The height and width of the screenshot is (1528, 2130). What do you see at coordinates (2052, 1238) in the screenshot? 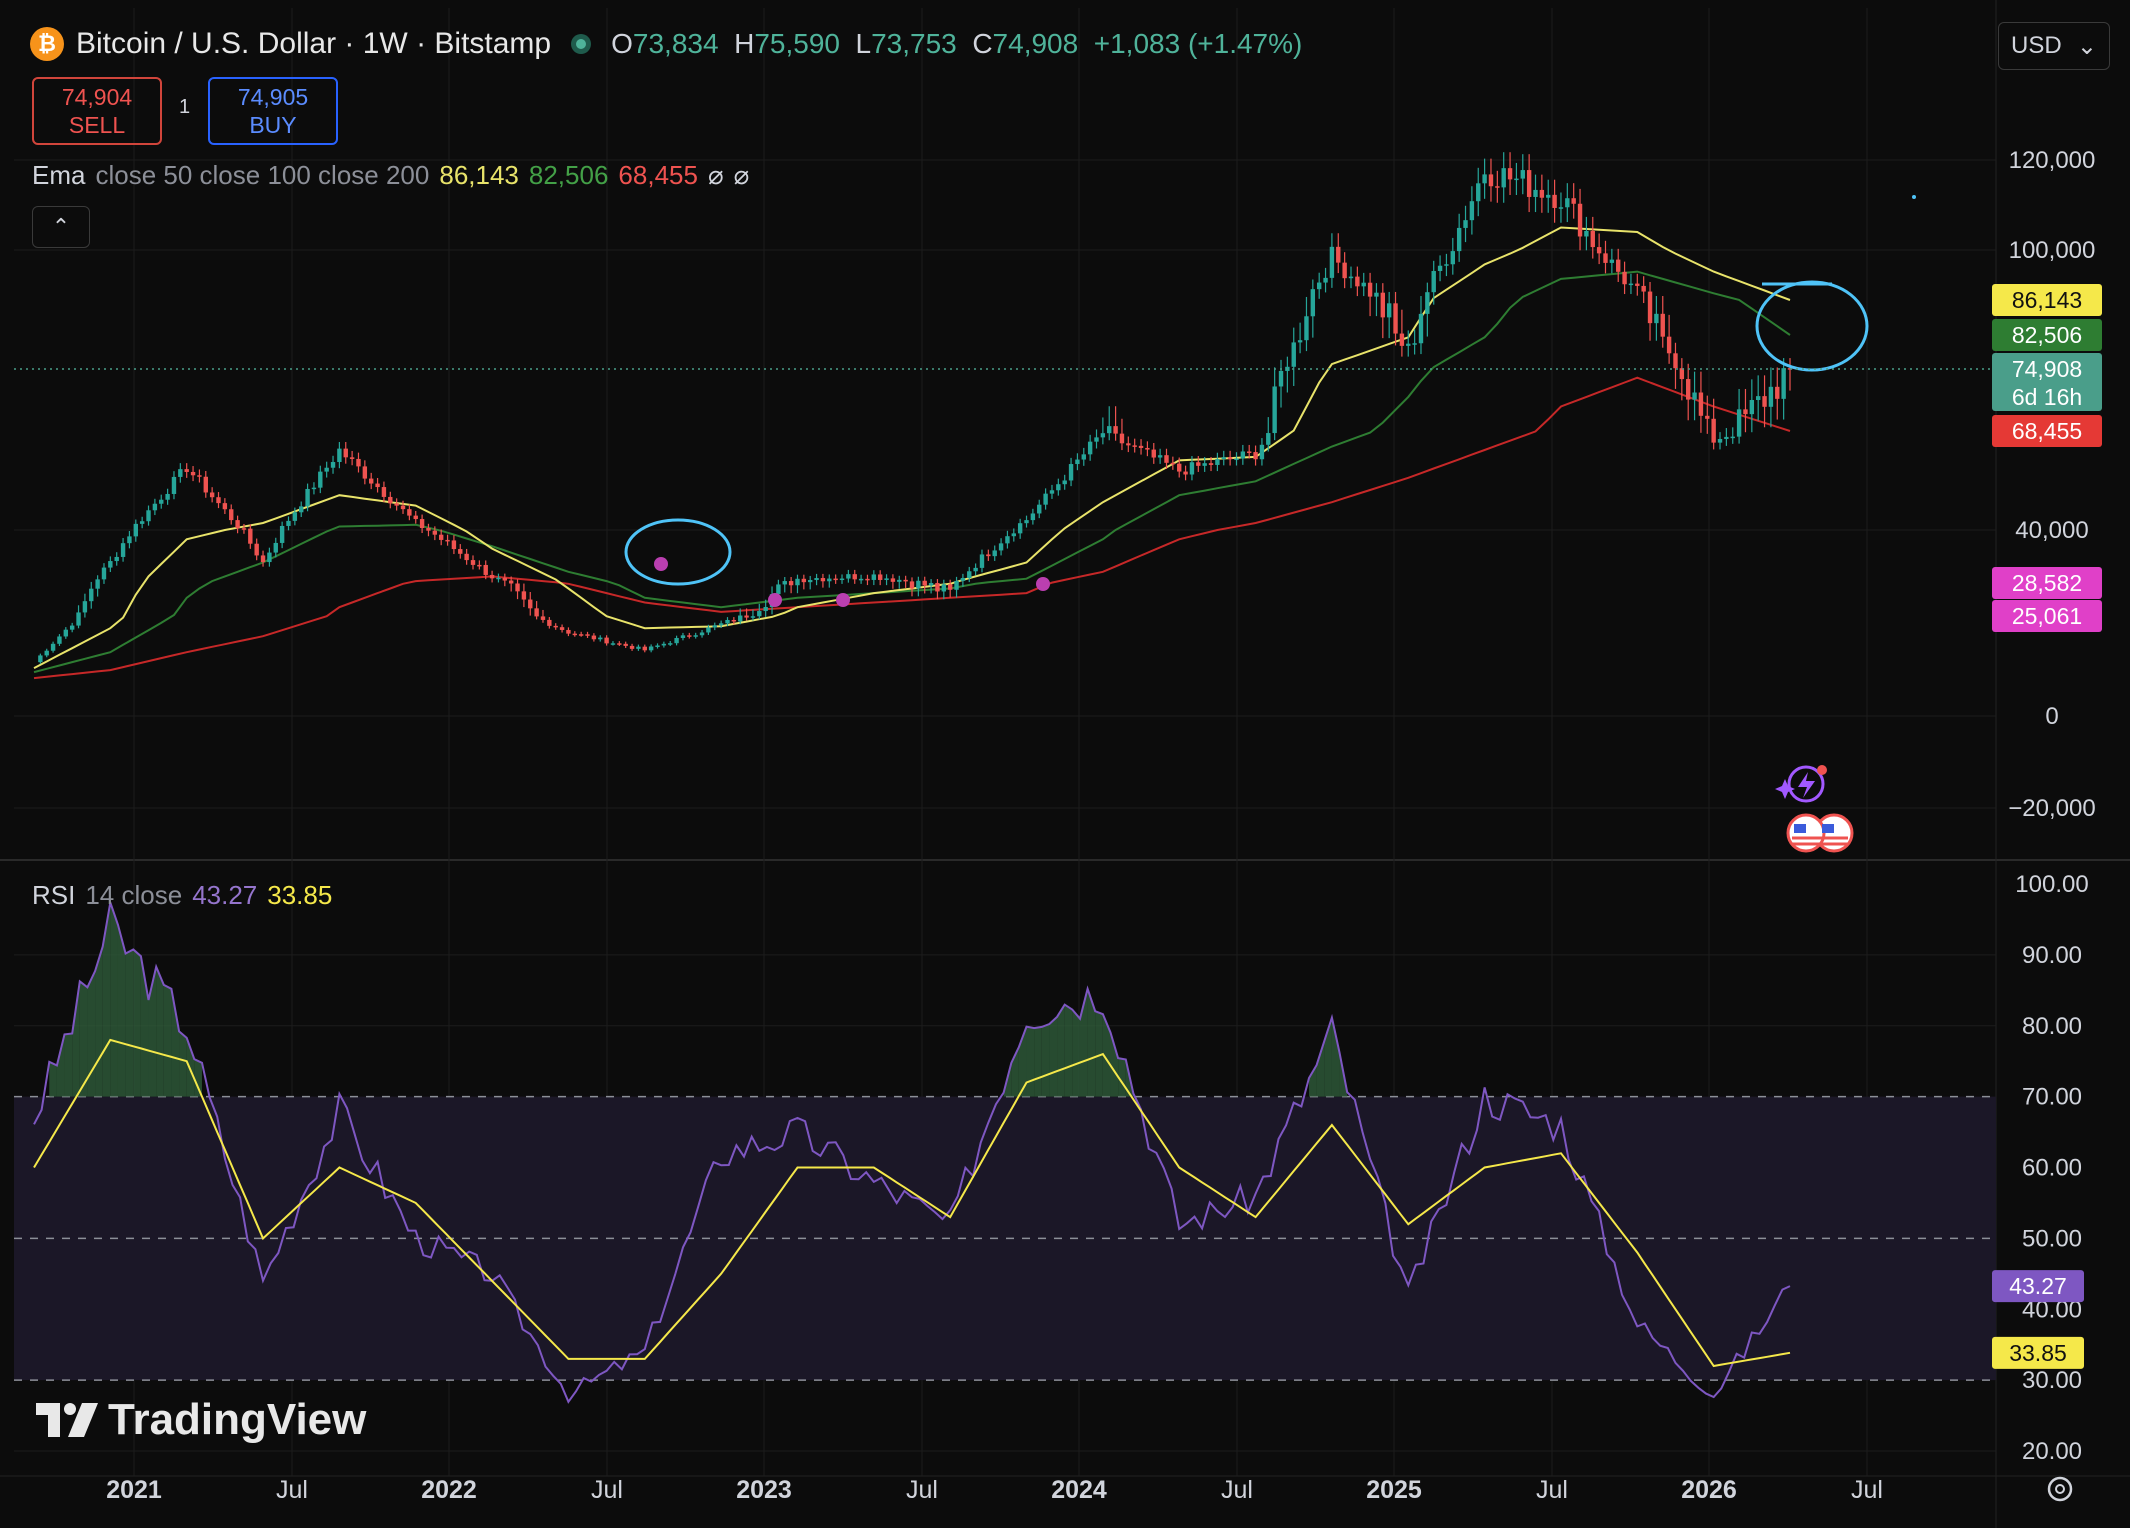
I see `rsi-tick-label: 50.00` at bounding box center [2052, 1238].